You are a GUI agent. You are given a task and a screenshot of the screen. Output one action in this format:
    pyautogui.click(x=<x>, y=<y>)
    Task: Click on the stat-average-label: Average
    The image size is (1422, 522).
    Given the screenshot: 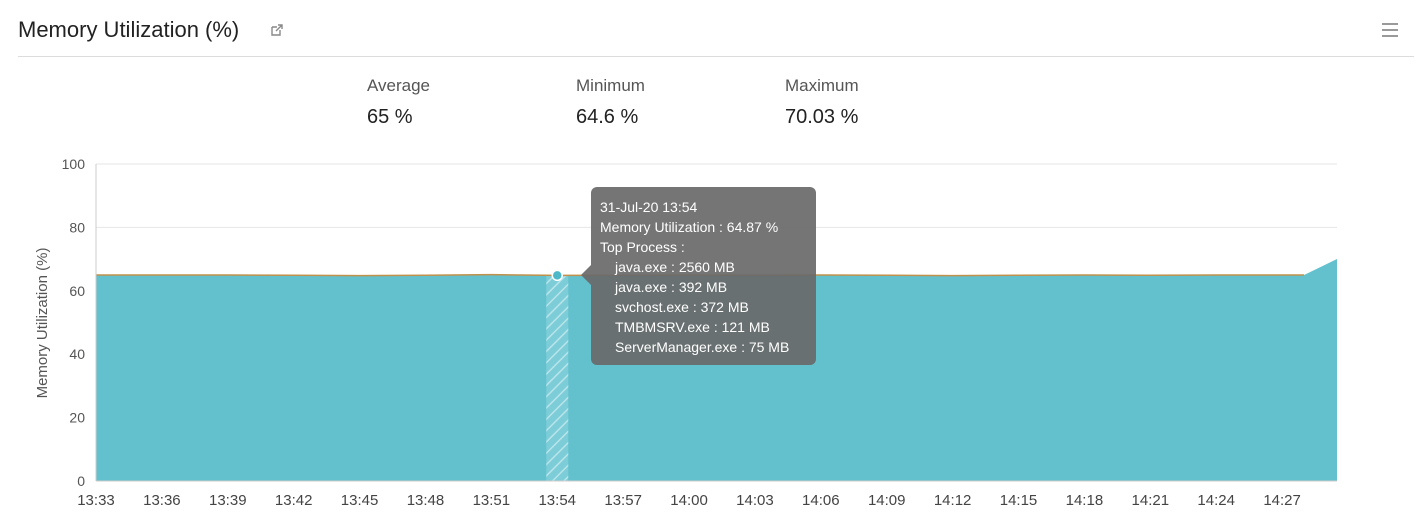 What is the action you would take?
    pyautogui.click(x=399, y=85)
    